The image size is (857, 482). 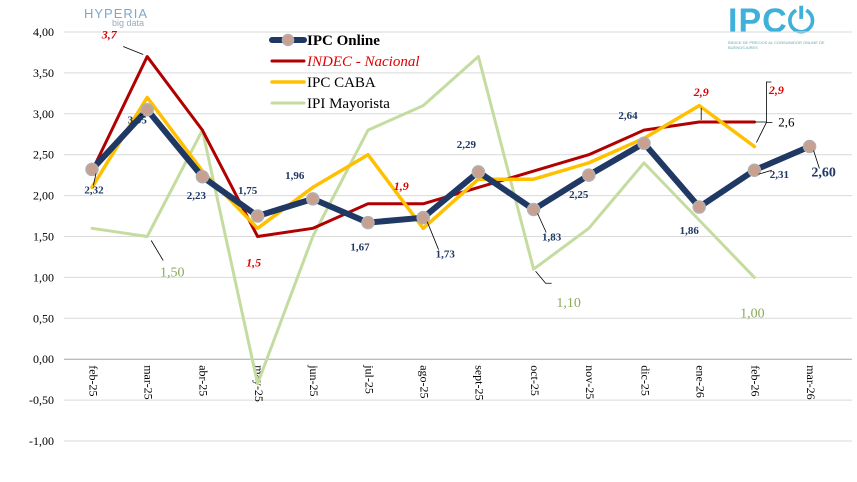 What do you see at coordinates (535, 380) in the screenshot?
I see `x-tick-label: oct-25` at bounding box center [535, 380].